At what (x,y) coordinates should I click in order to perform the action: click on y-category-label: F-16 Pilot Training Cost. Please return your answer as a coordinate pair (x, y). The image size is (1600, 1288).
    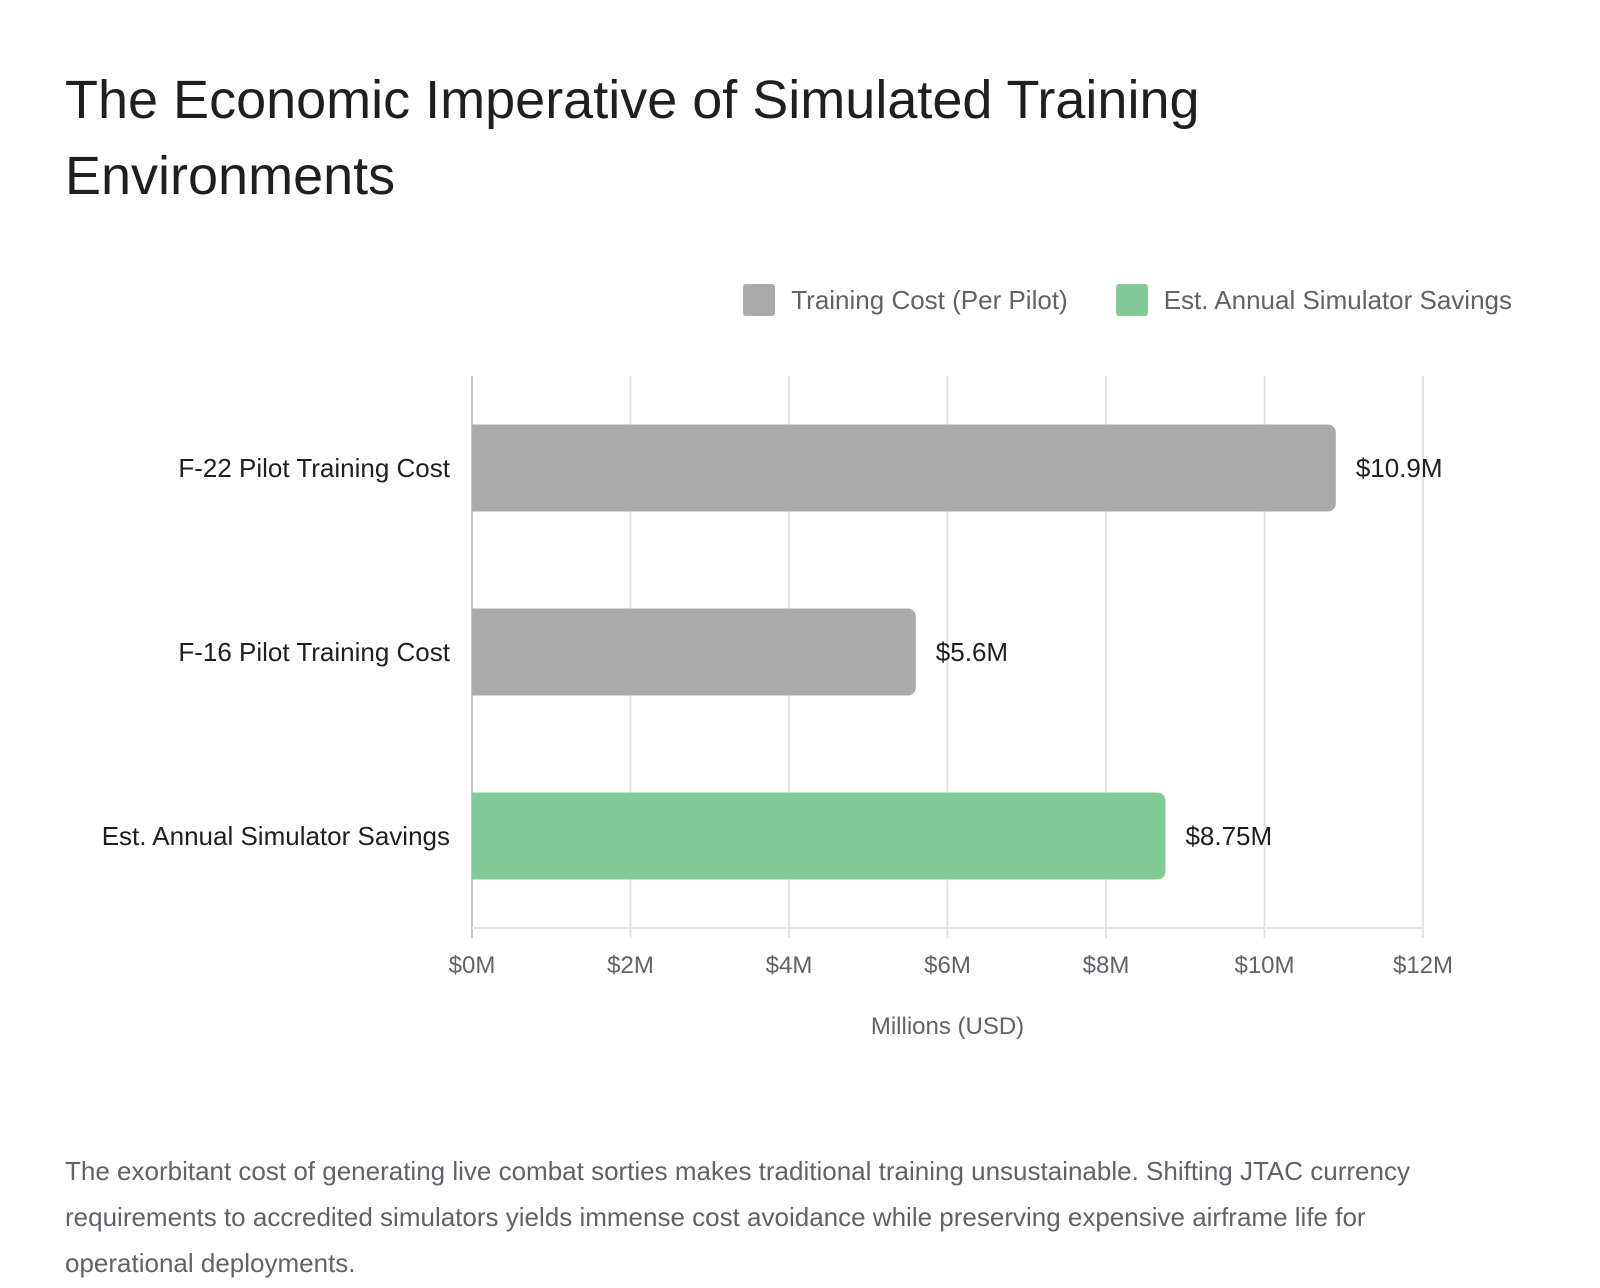
    Looking at the image, I should click on (314, 652).